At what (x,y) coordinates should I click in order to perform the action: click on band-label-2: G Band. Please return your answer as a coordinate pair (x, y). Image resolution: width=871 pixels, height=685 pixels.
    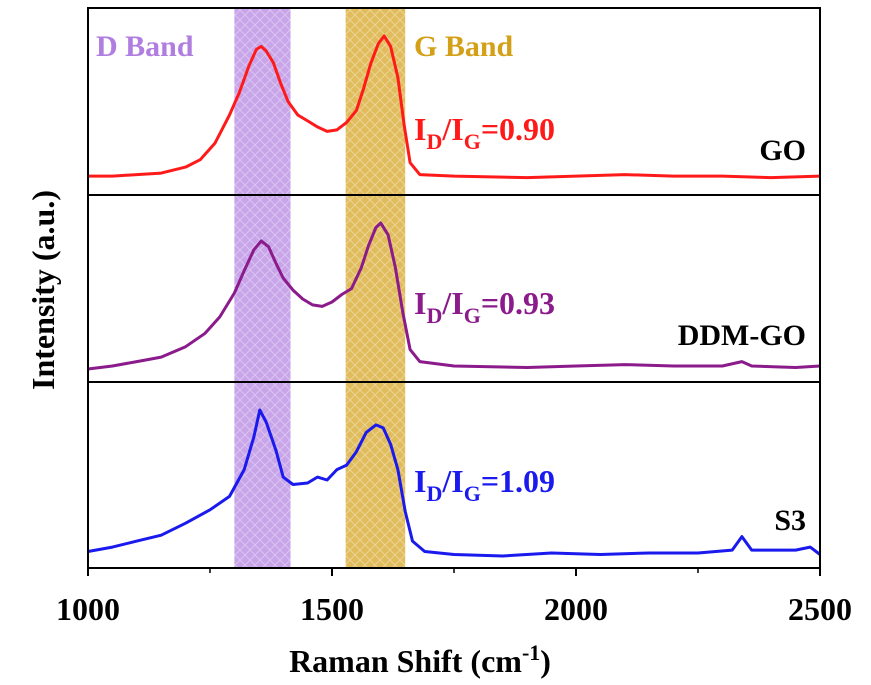
    Looking at the image, I should click on (464, 46).